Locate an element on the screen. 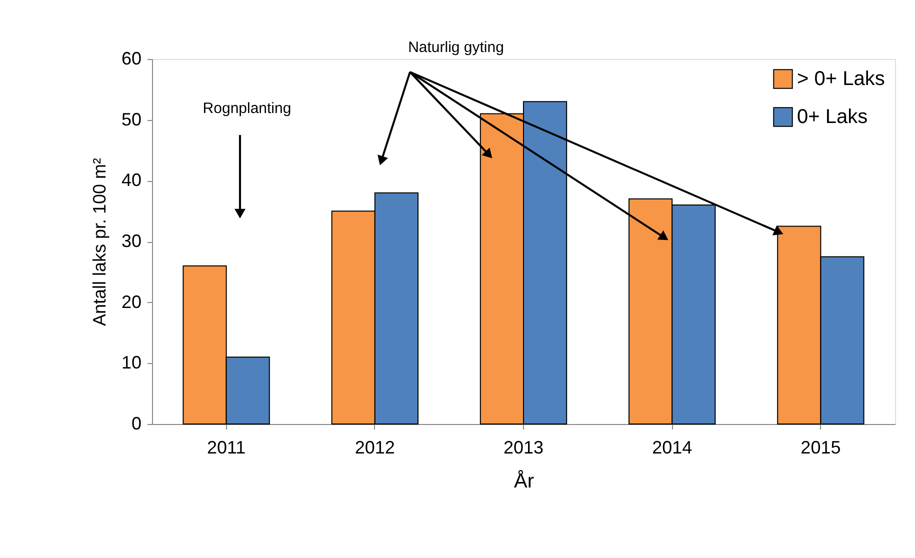 This screenshot has width=915, height=558. y-tick-label: 40 is located at coordinates (131, 180).